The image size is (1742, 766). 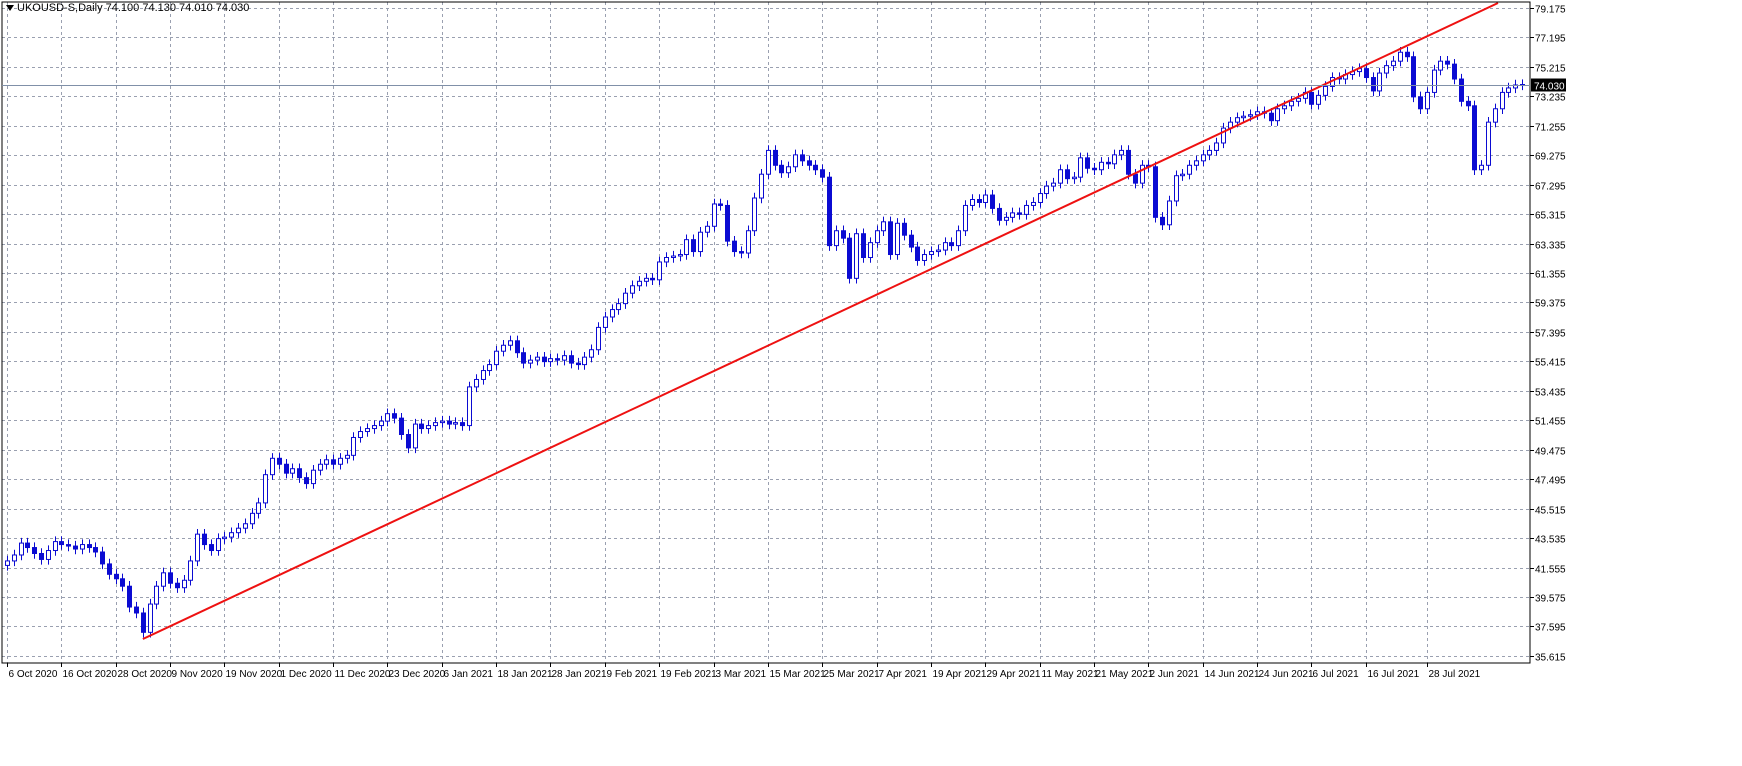 I want to click on x-tick-label: 11 May 2021, so click(x=1071, y=674).